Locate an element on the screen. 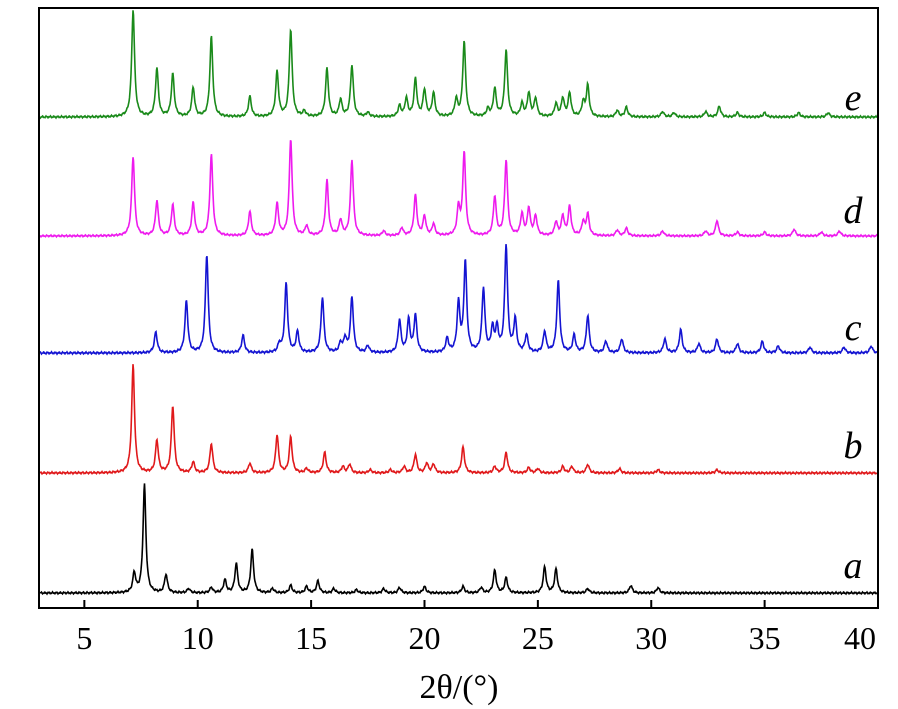 Image resolution: width=898 pixels, height=709 pixels. series-line-c is located at coordinates (458, 300).